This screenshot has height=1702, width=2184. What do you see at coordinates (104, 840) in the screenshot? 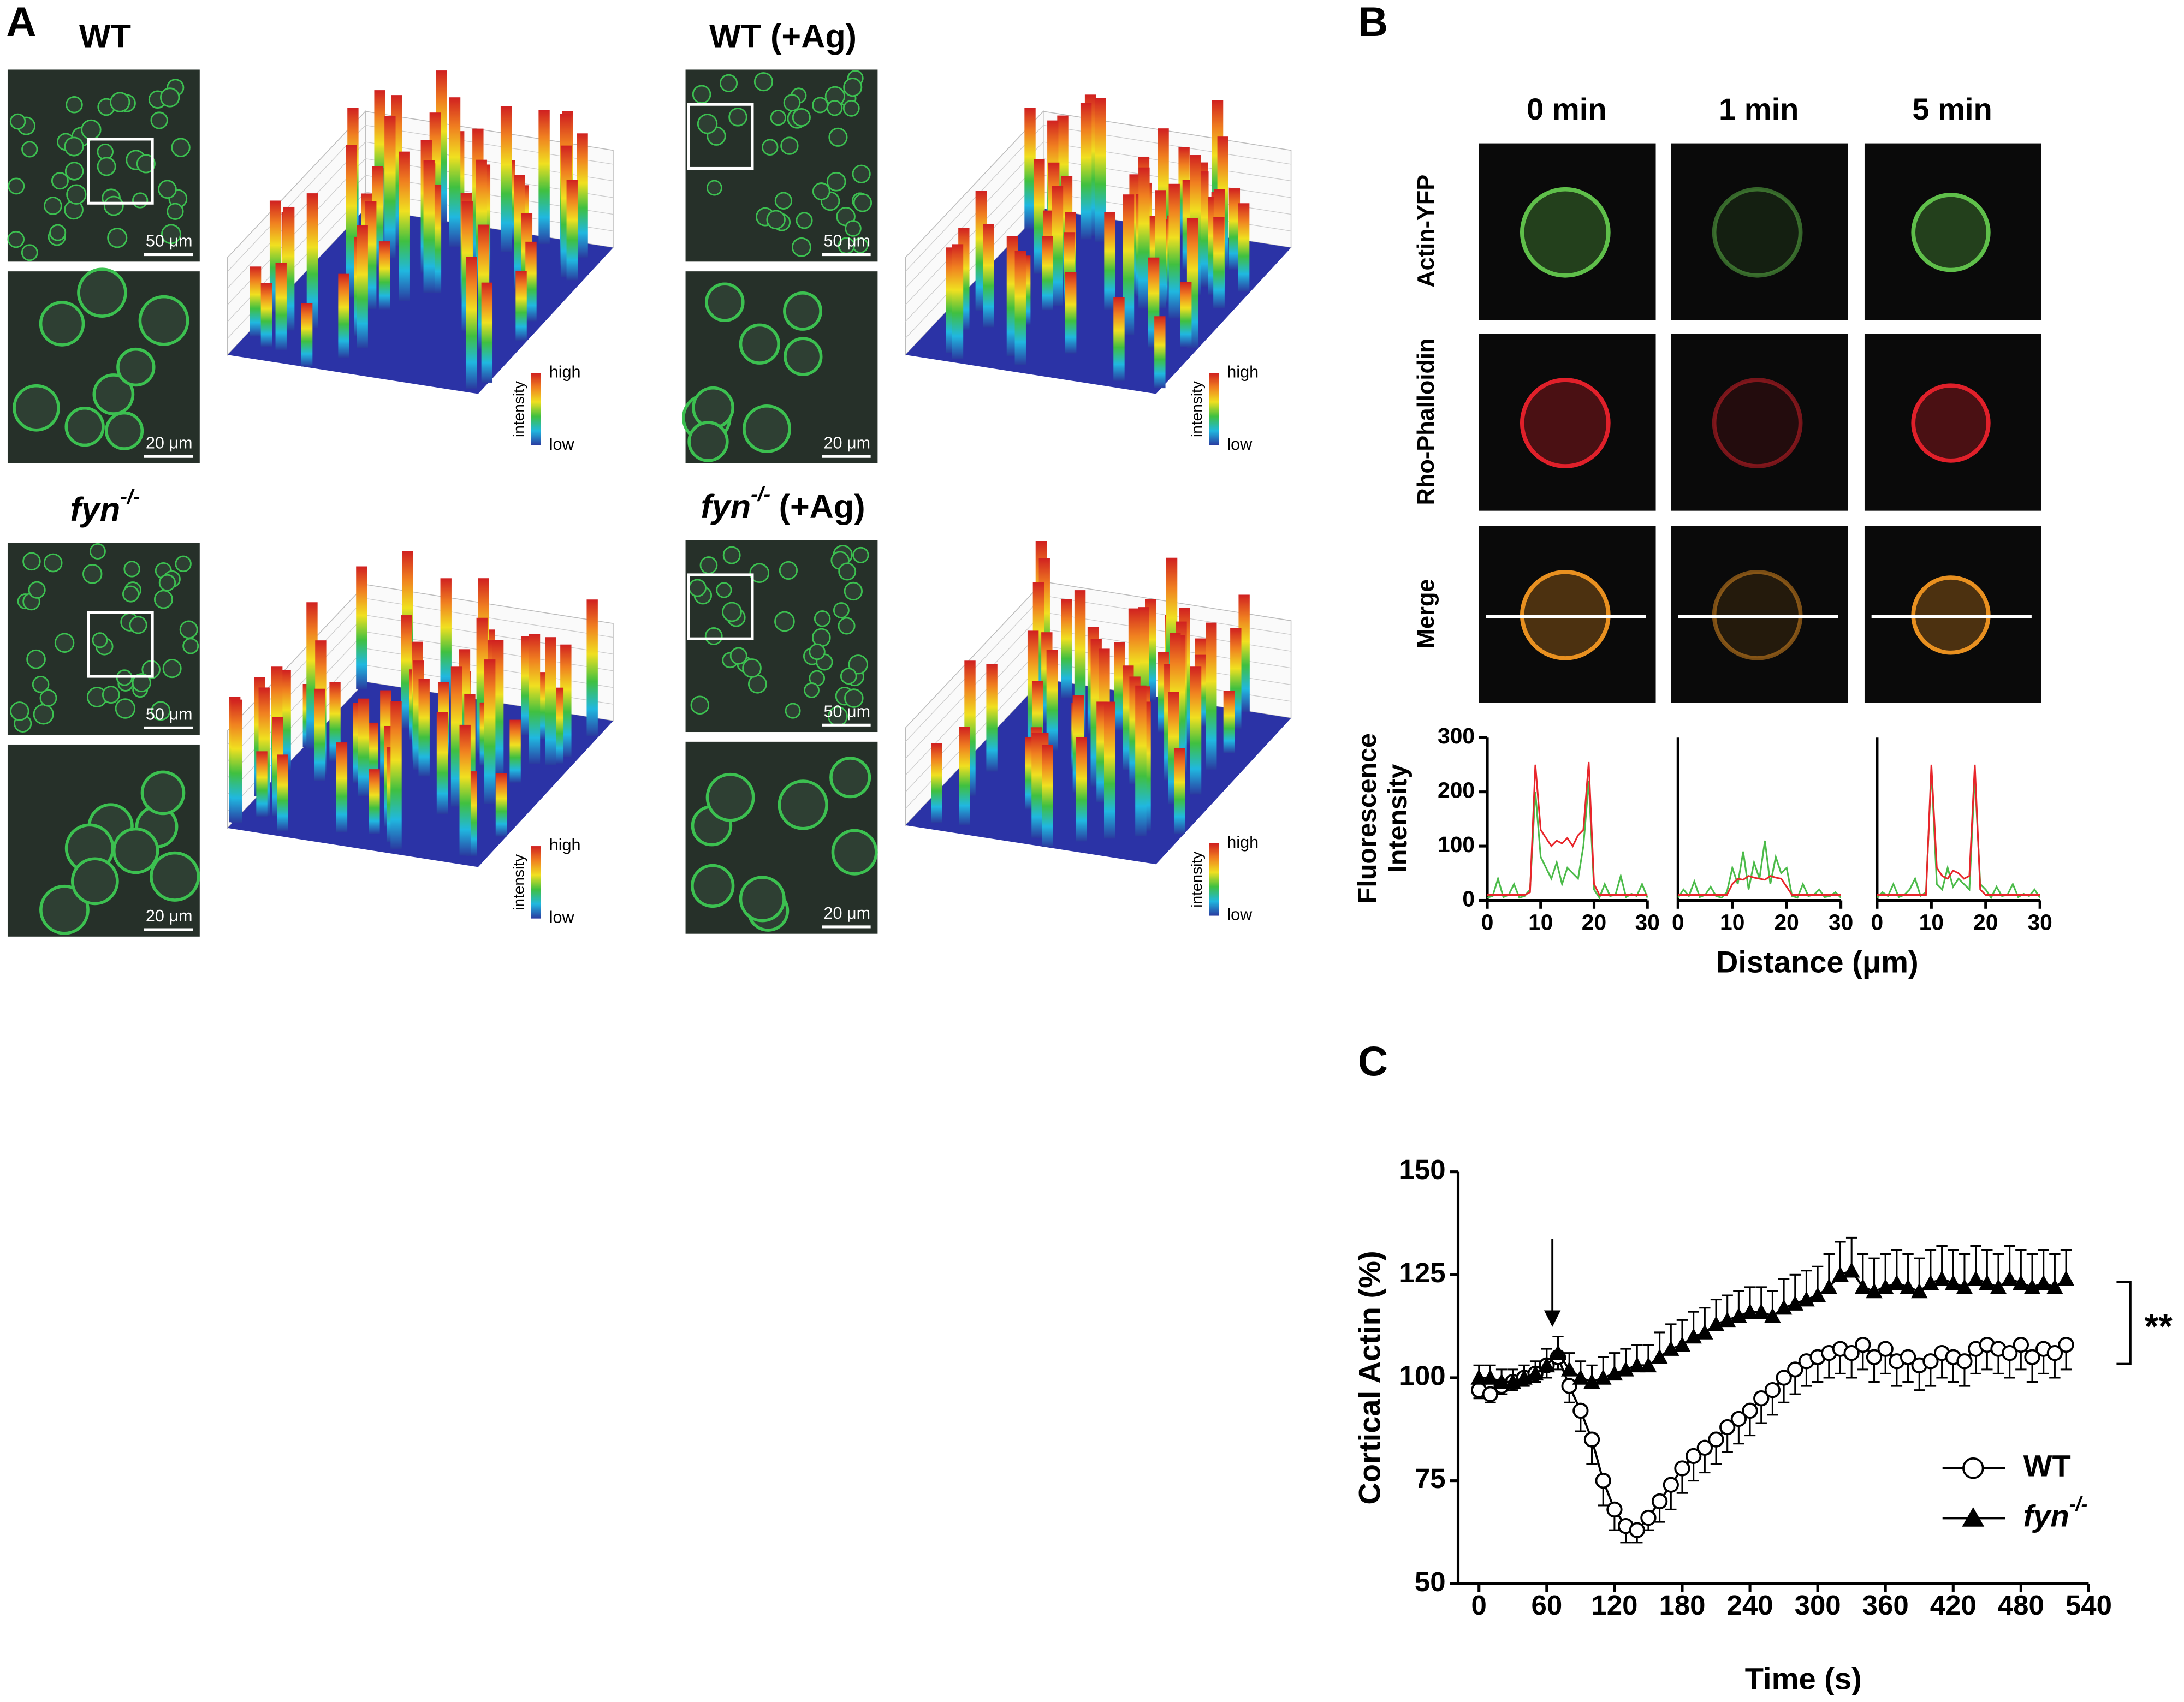
I see `micrograph: 20 μm` at bounding box center [104, 840].